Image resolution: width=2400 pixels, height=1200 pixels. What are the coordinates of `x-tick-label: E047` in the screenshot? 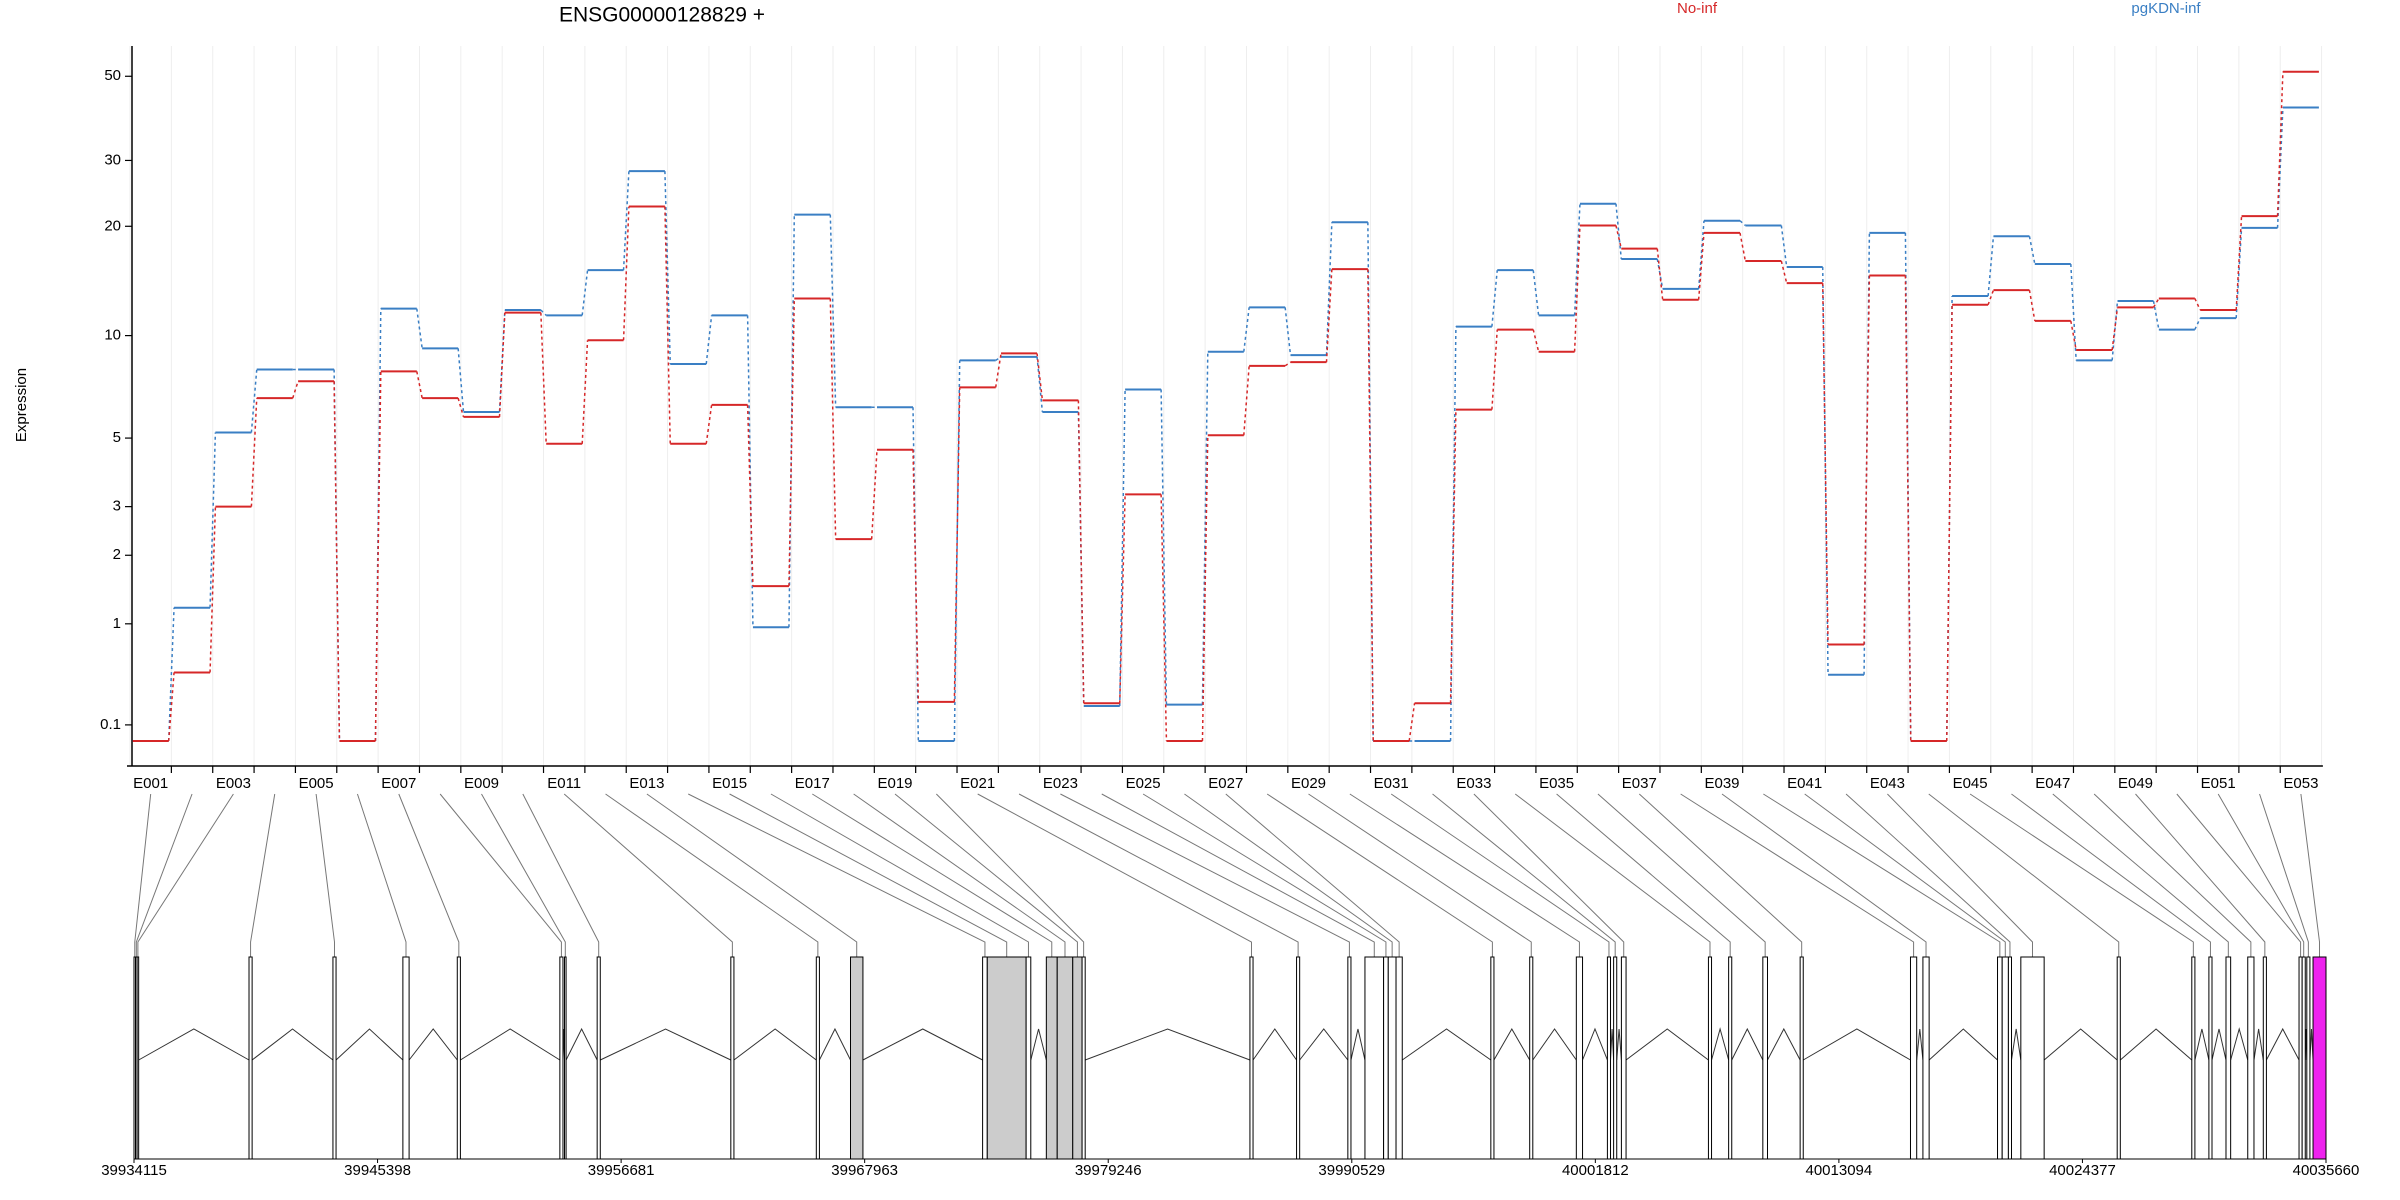 It's located at (2052, 783).